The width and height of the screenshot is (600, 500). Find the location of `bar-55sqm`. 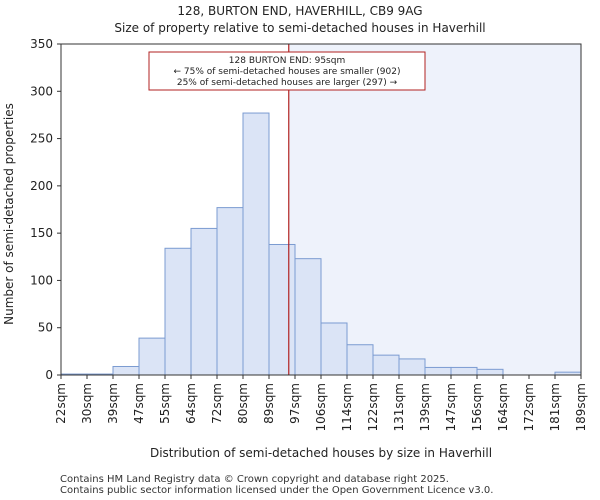

bar-55sqm is located at coordinates (178, 311).